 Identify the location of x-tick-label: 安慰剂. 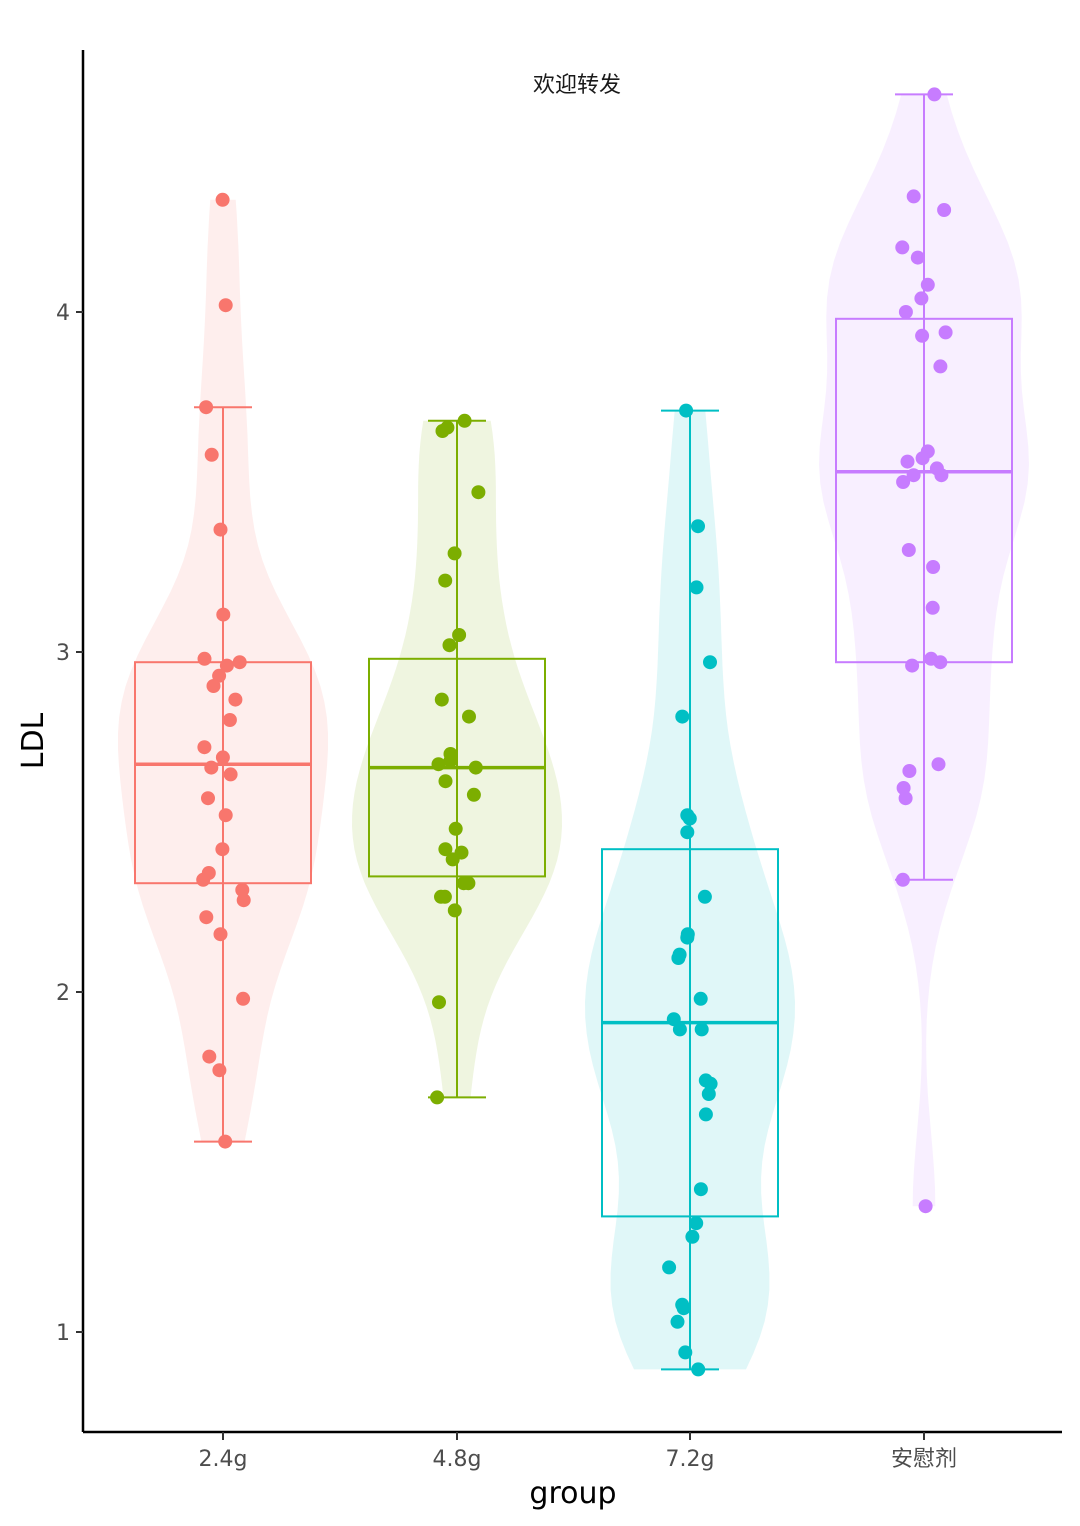
(924, 1459).